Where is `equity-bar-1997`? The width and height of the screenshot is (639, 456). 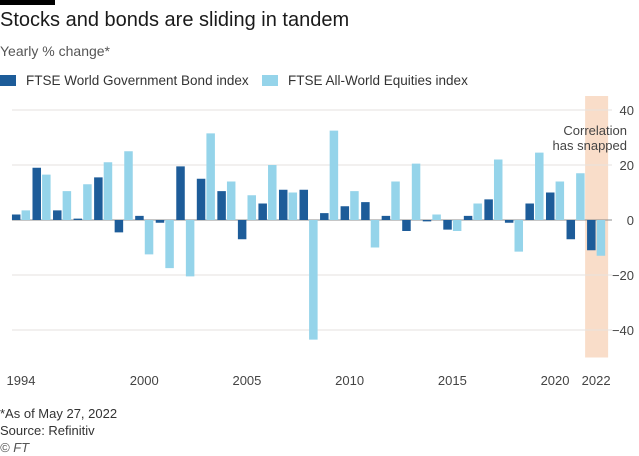
equity-bar-1997 is located at coordinates (87, 202).